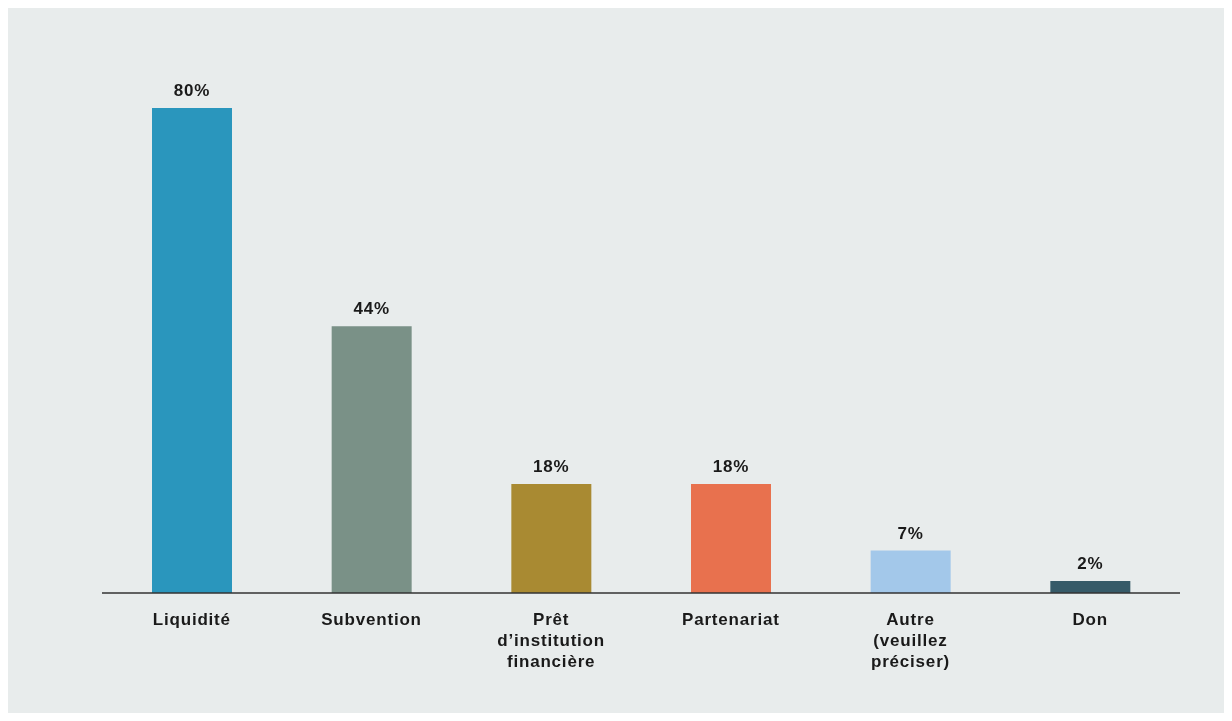  What do you see at coordinates (910, 533) in the screenshot?
I see `data-label: 7%` at bounding box center [910, 533].